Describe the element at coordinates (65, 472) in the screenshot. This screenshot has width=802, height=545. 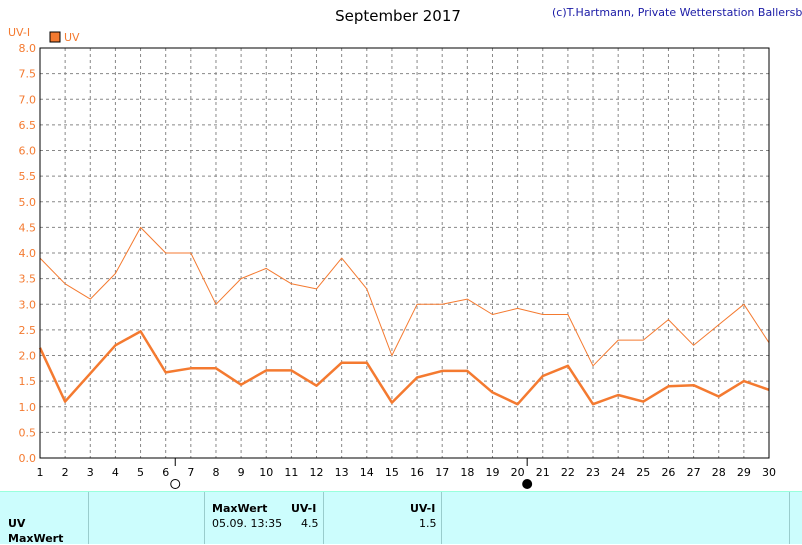
I see `x-tick-label: 2` at that location.